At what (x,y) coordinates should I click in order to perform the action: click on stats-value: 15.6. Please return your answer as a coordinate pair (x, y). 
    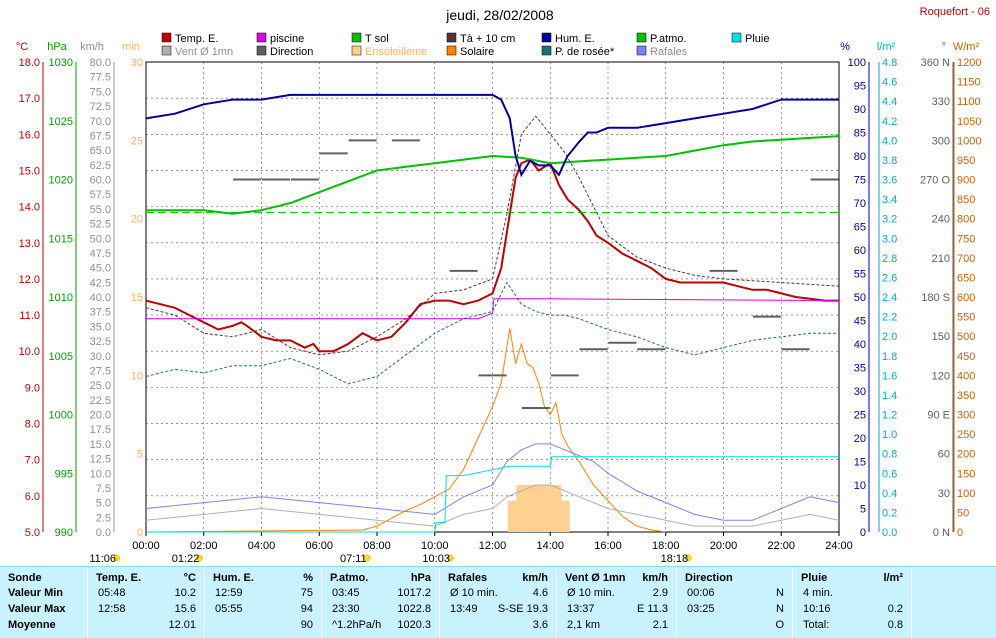
    Looking at the image, I should click on (185, 609).